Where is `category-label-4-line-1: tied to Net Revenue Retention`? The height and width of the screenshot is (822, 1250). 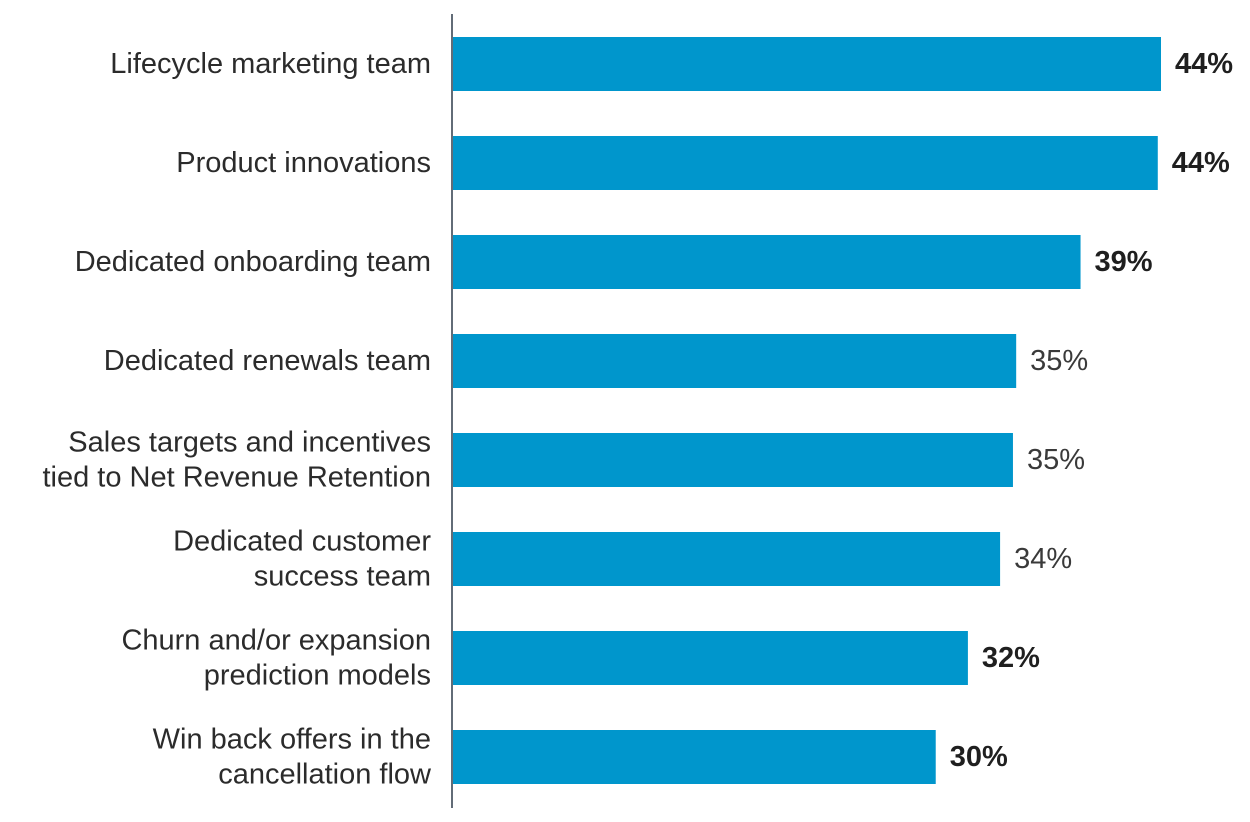
category-label-4-line-1: tied to Net Revenue Retention is located at coordinates (236, 478).